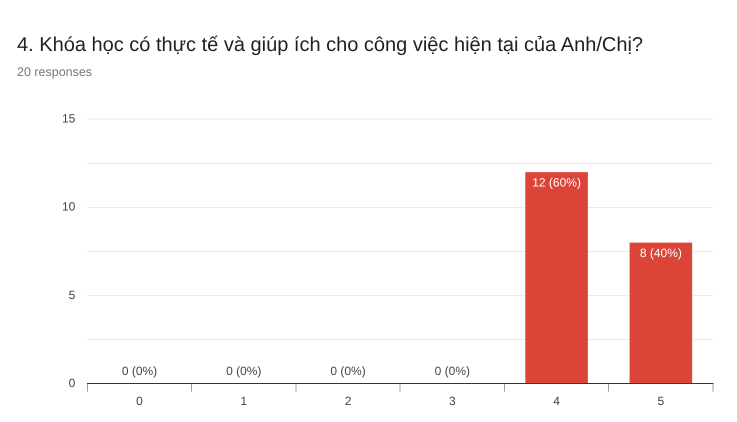 This screenshot has width=737, height=422. What do you see at coordinates (54, 72) in the screenshot?
I see `chart-subtitle: 20 responses` at bounding box center [54, 72].